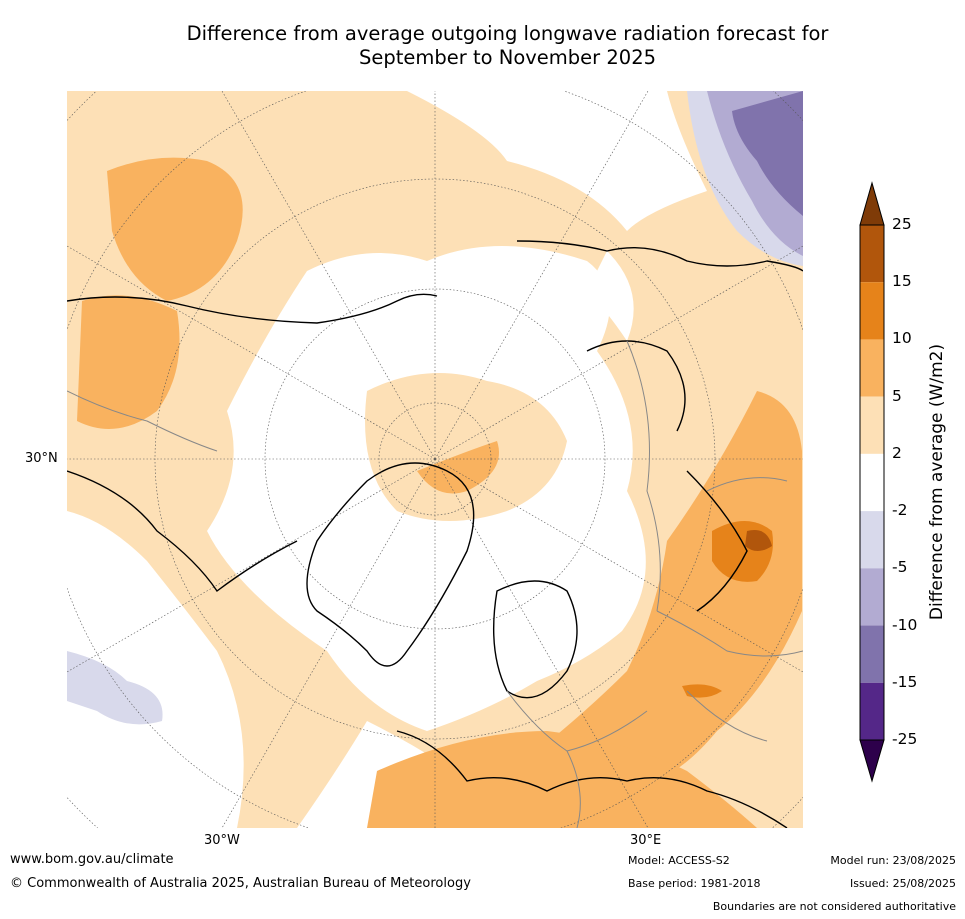 This screenshot has height=919, width=965. What do you see at coordinates (902, 224) in the screenshot?
I see `colorbar-tick-label: 25` at bounding box center [902, 224].